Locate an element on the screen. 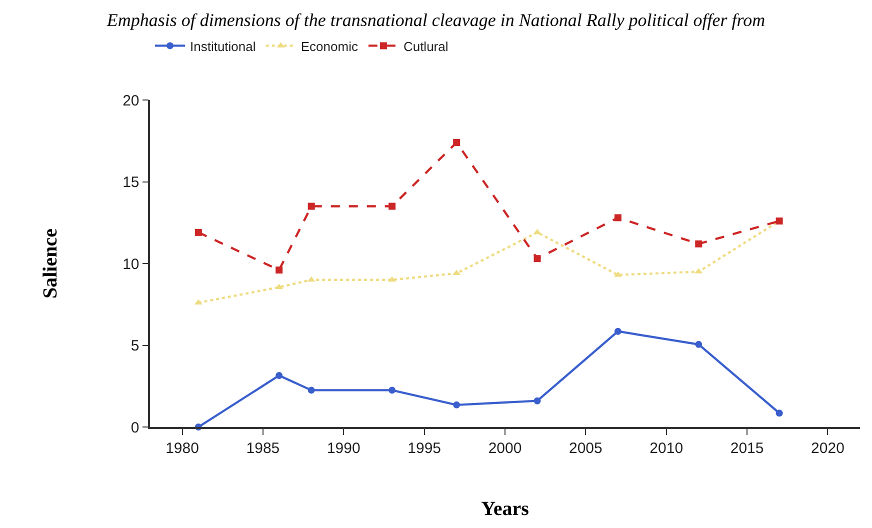 Image resolution: width=872 pixels, height=528 pixels. y-tick-label: 10 is located at coordinates (131, 264).